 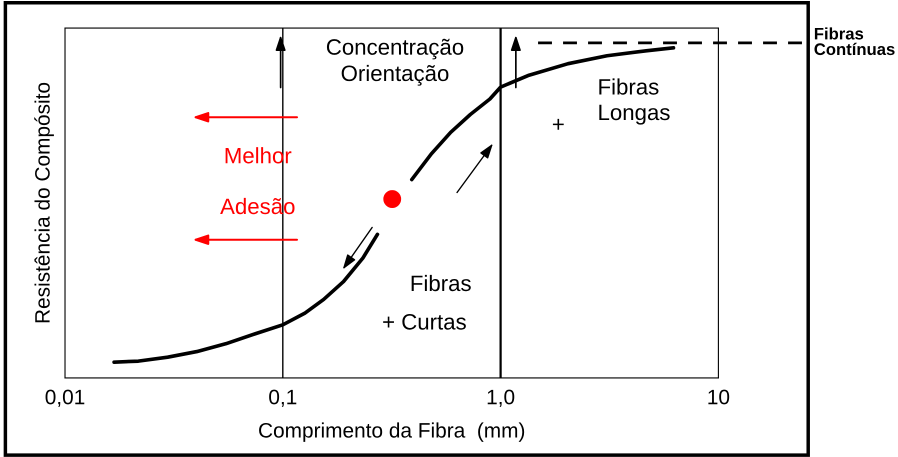 What do you see at coordinates (282, 398) in the screenshot?
I see `x-tick-label: 0,1` at bounding box center [282, 398].